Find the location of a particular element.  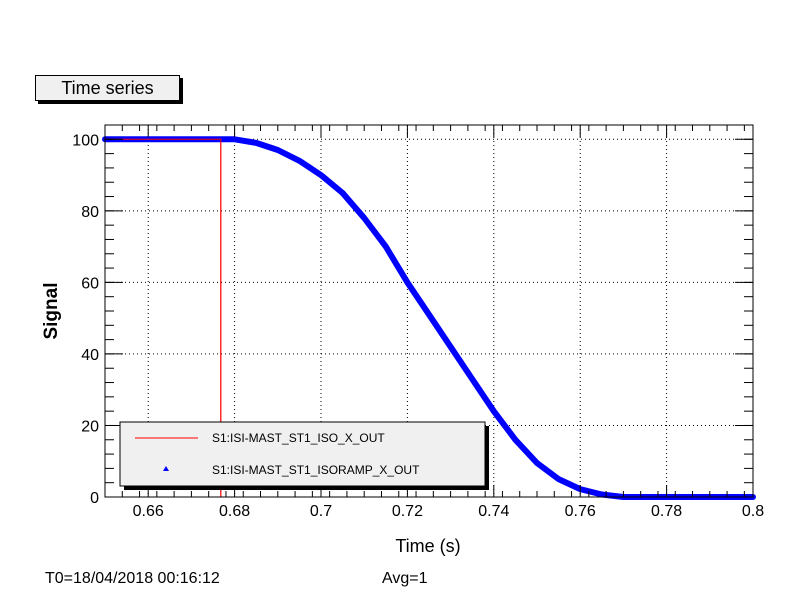

legend-box is located at coordinates (302, 454).